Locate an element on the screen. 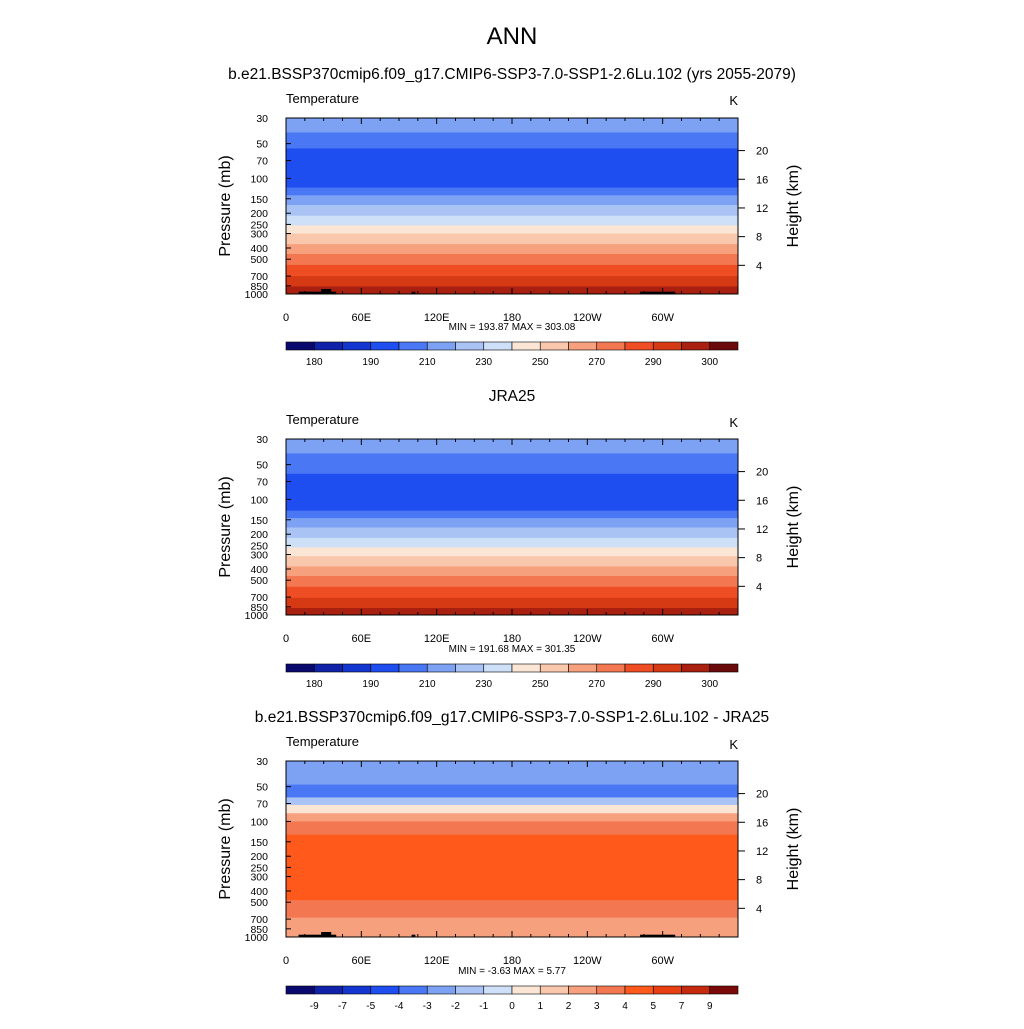  topography-mask is located at coordinates (317, 292).